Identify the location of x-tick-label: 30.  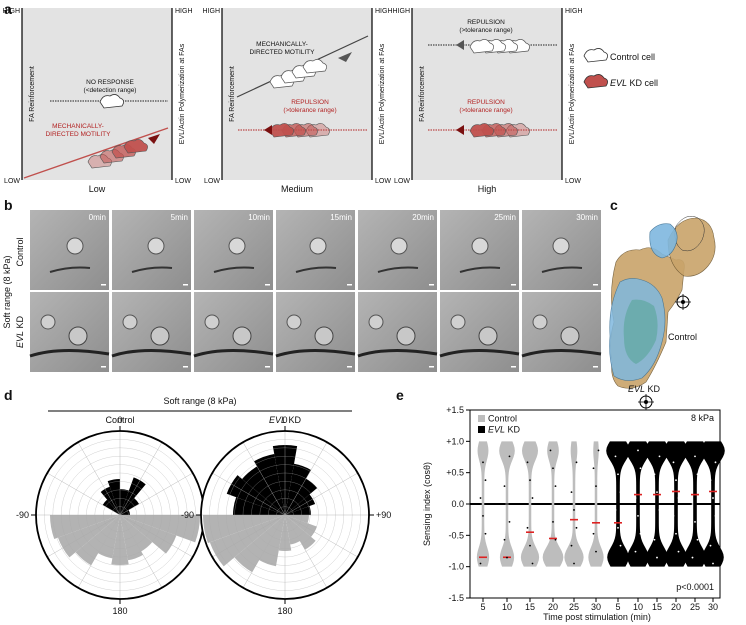
(596, 607).